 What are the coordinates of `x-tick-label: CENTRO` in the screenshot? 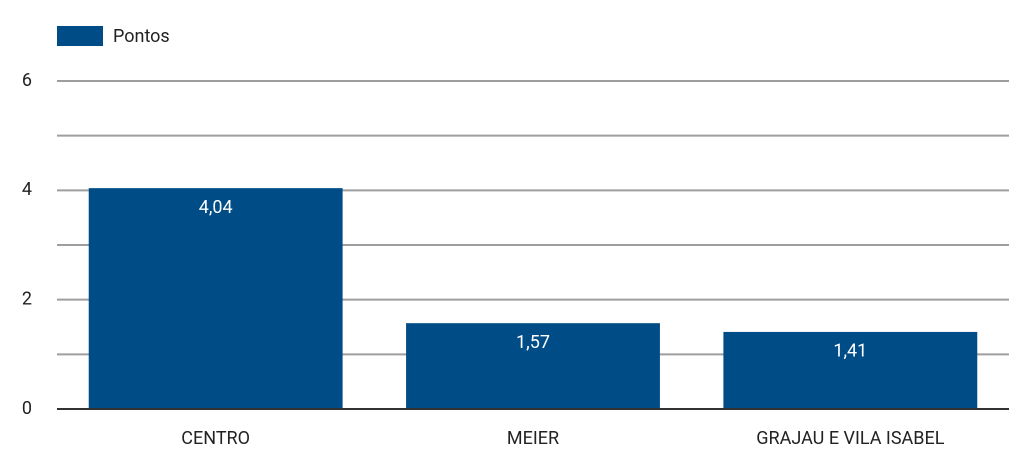 It's located at (215, 438).